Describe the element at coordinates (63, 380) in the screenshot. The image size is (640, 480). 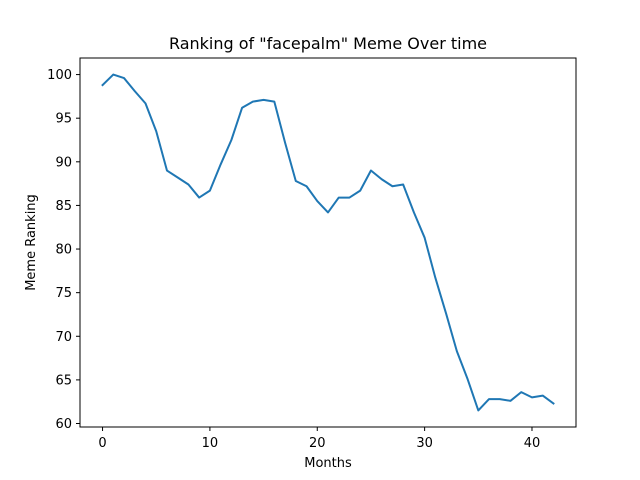
I see `y-tick-label: 65` at that location.